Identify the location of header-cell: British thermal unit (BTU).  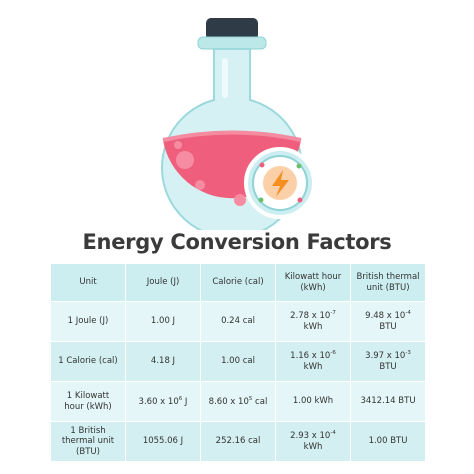
(388, 282).